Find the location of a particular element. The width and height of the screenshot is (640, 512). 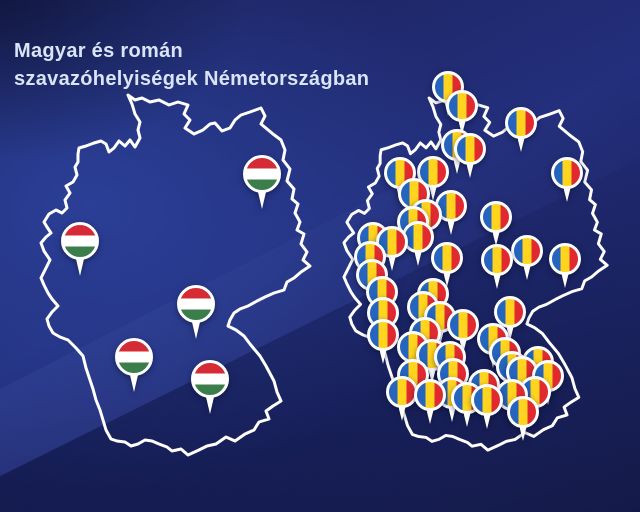

title-line-1: Magyar és román is located at coordinates (99, 51).